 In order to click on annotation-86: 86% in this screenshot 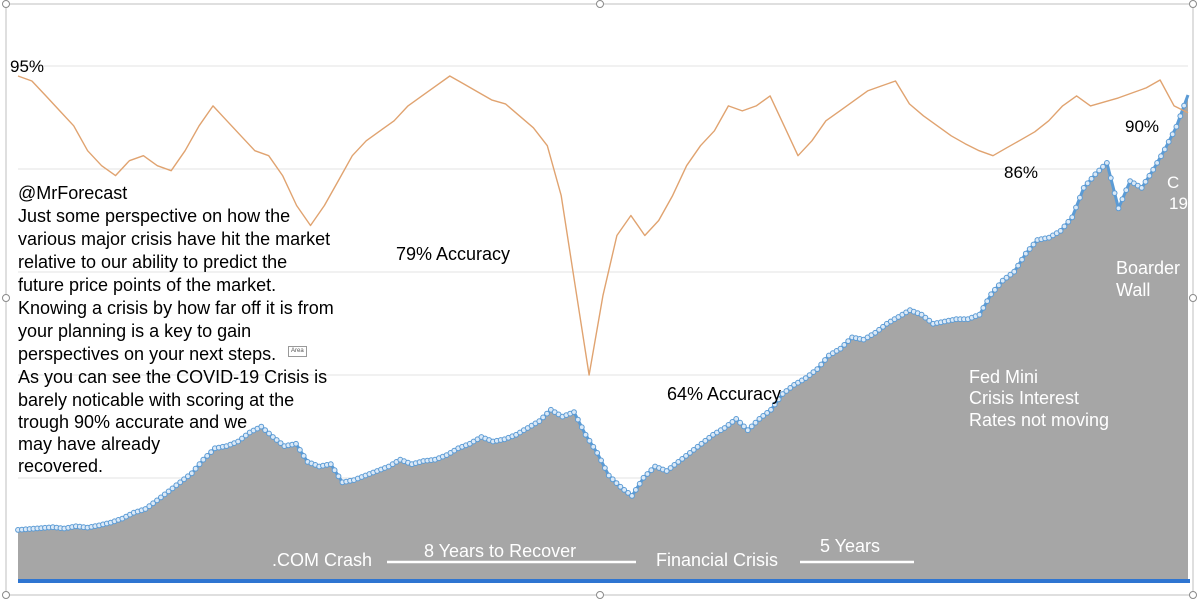, I will do `click(1021, 172)`.